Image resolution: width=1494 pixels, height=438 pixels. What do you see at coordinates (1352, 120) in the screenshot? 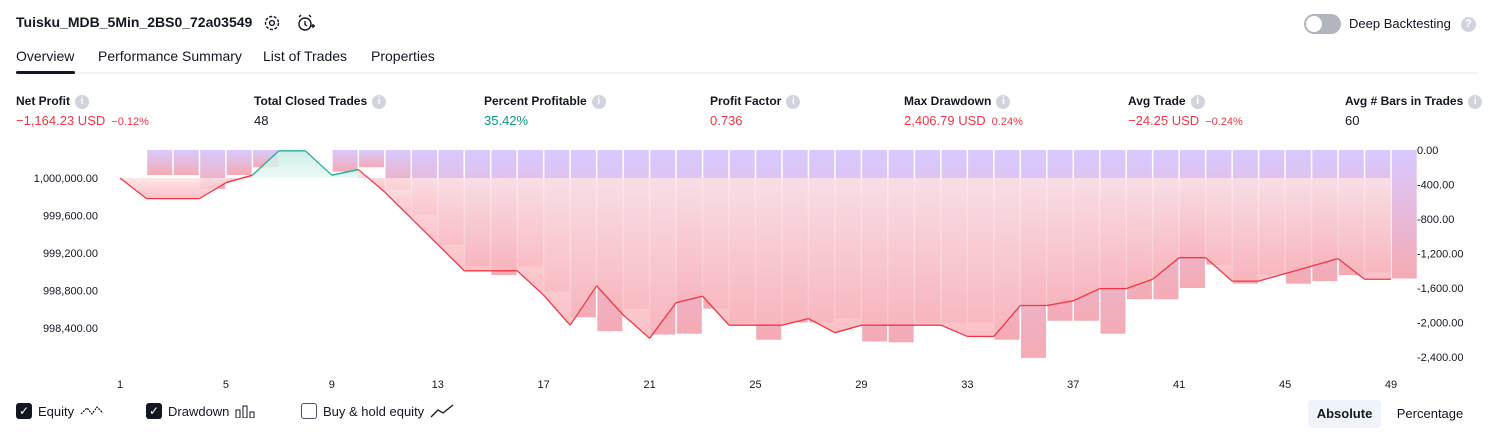
I see `metric-avg-bars-value: 60` at bounding box center [1352, 120].